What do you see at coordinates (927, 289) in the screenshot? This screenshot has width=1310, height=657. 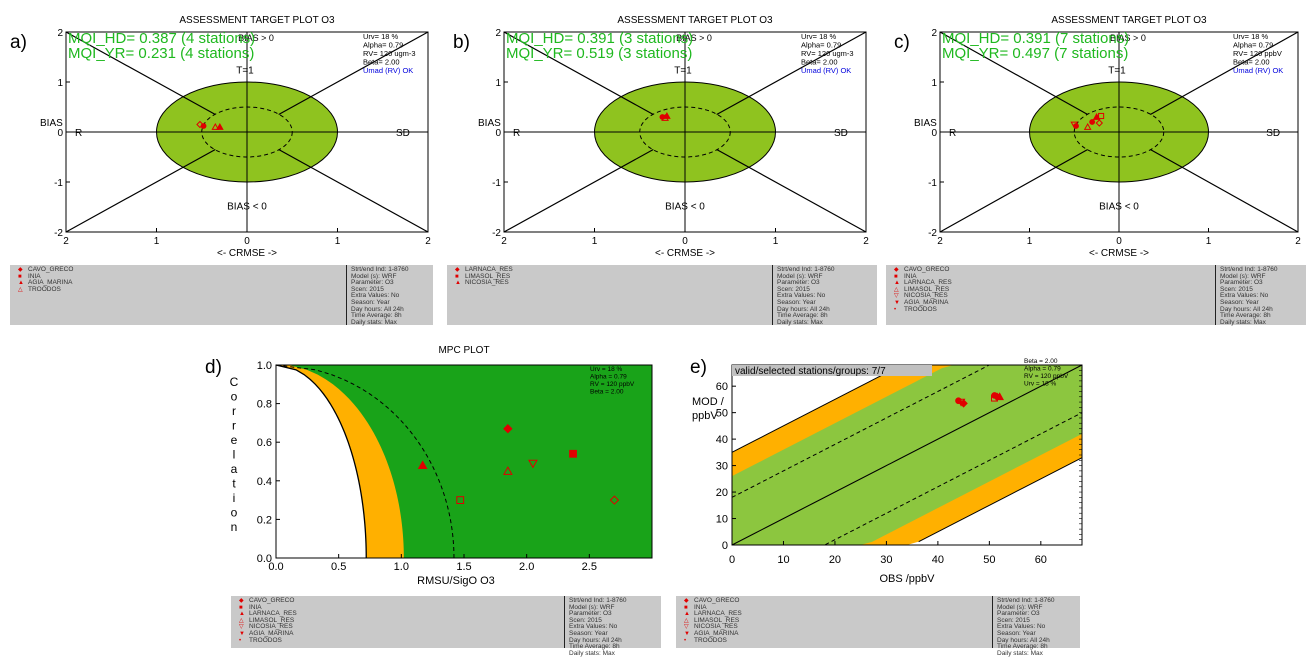 I see `legend-station-label: LIMASOL_RES` at bounding box center [927, 289].